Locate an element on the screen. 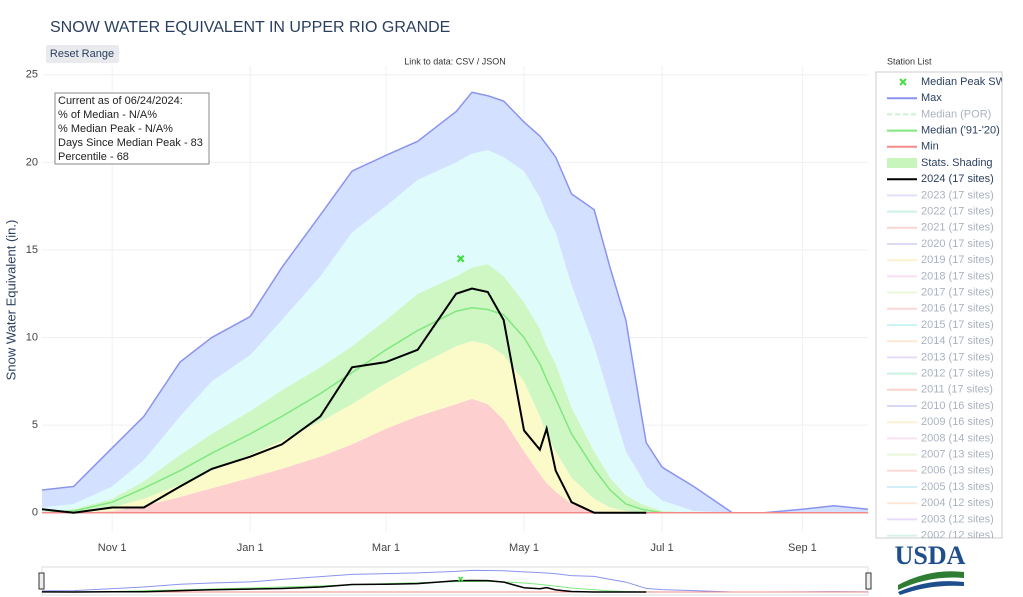  x-tick-label: May 1 is located at coordinates (524, 548).